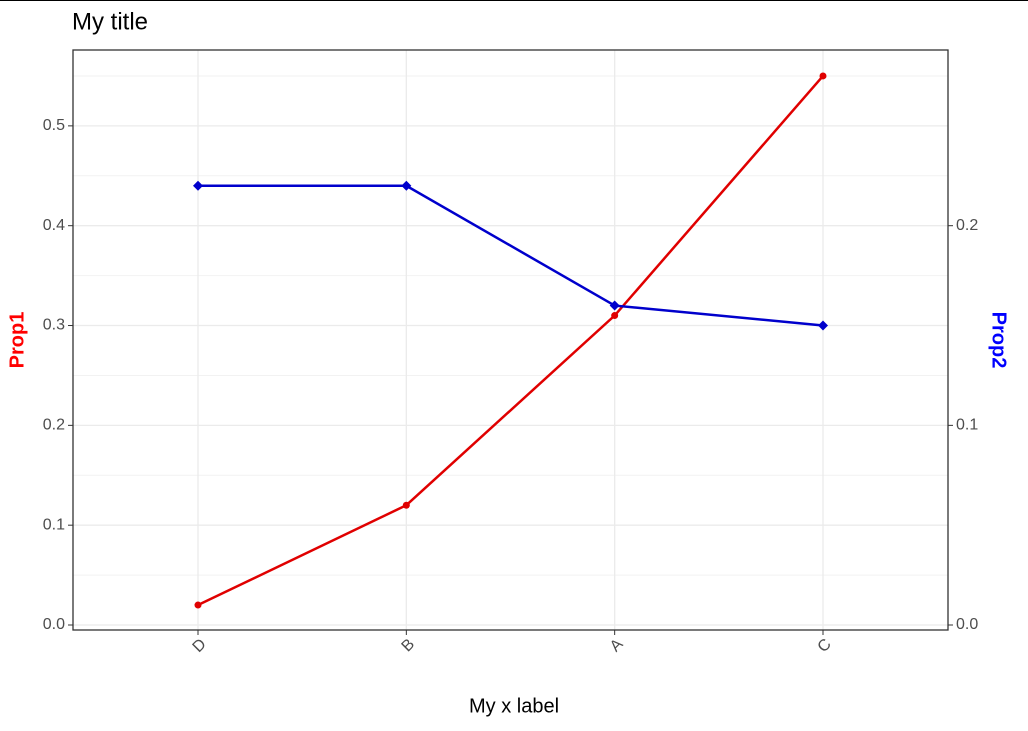  Describe the element at coordinates (54, 225) in the screenshot. I see `y-tick-label: 0.4` at that location.